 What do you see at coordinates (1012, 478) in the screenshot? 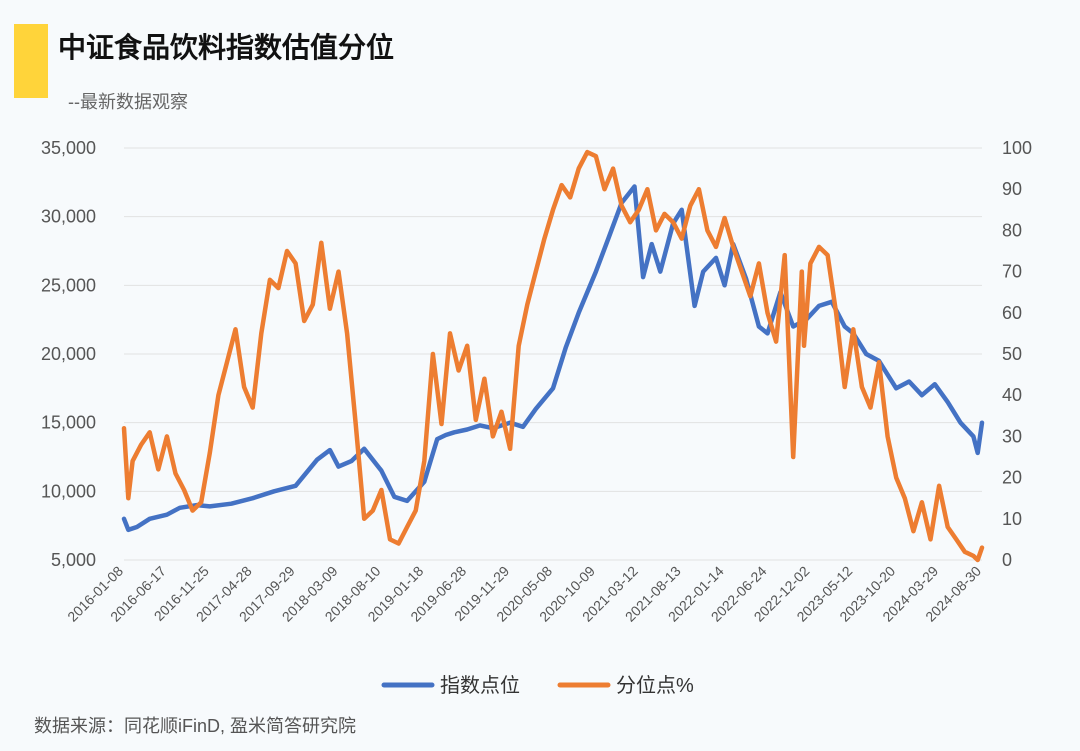
I see `right-tick-label: 20` at bounding box center [1012, 478].